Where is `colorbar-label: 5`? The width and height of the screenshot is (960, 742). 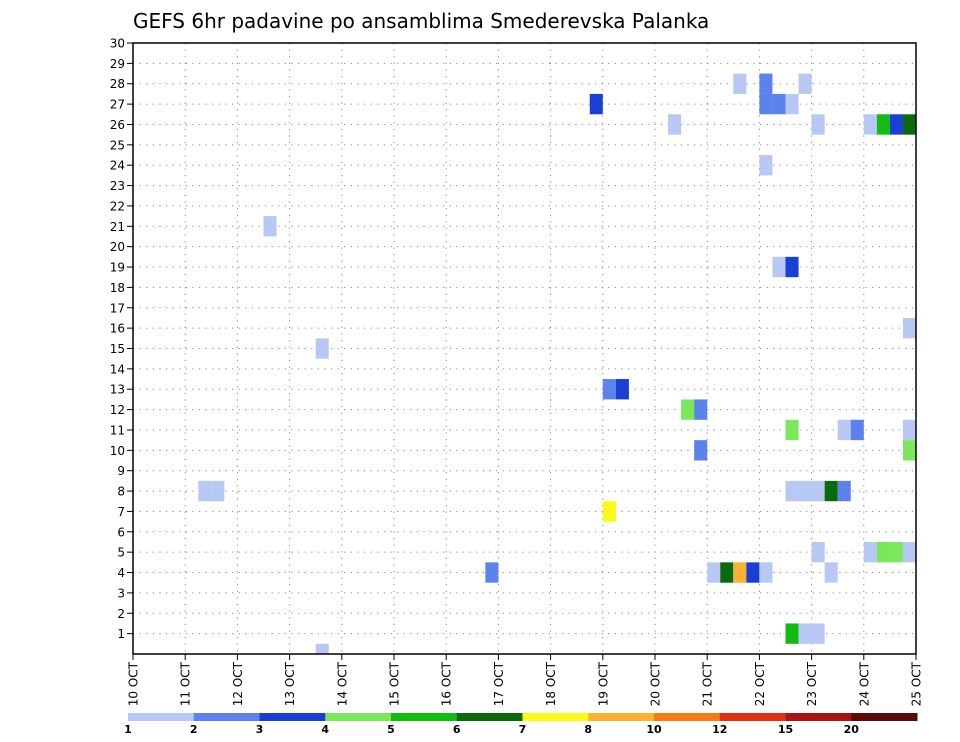
colorbar-label: 5 is located at coordinates (391, 729).